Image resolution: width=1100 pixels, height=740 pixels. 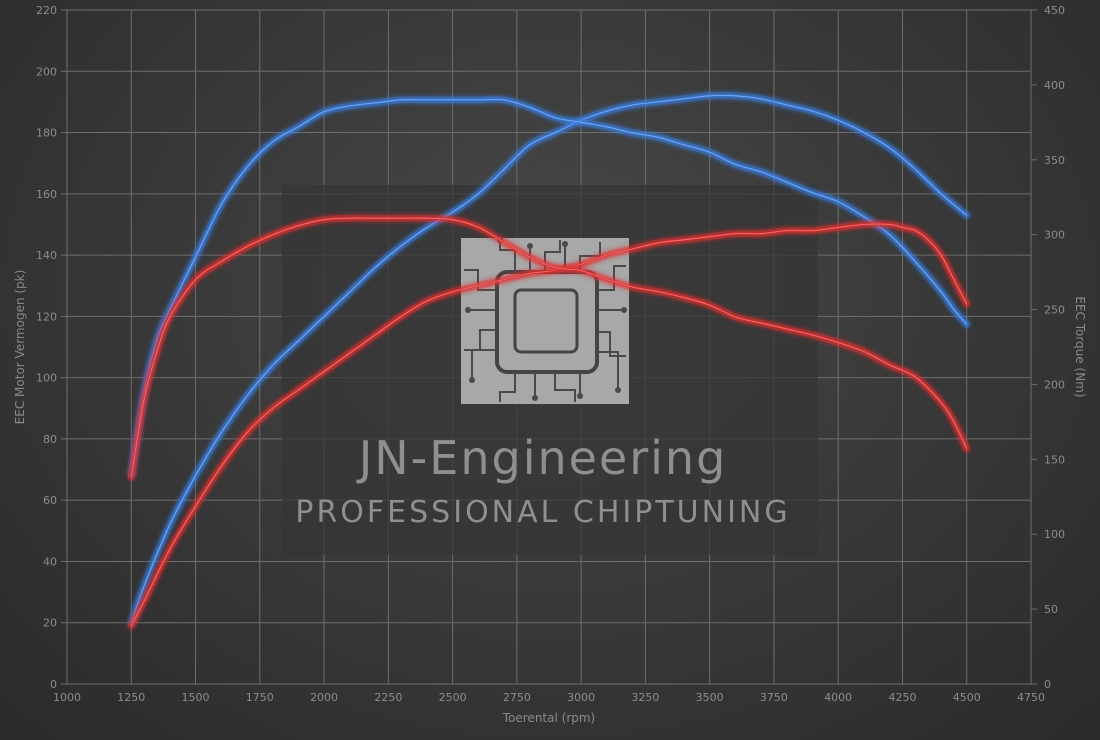 I want to click on y2-tick-label: 0, so click(x=1047, y=684).